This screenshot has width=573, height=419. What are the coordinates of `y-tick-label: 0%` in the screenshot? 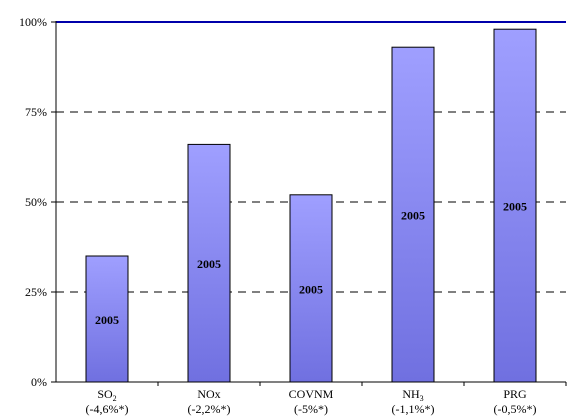 It's located at (39, 382).